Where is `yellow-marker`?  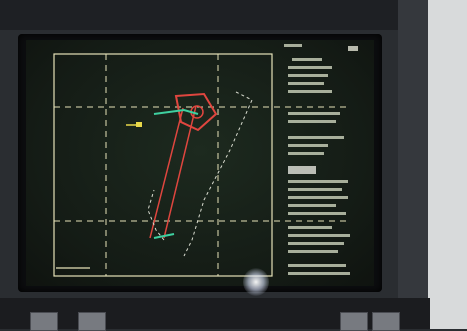
yellow-marker is located at coordinates (139, 124).